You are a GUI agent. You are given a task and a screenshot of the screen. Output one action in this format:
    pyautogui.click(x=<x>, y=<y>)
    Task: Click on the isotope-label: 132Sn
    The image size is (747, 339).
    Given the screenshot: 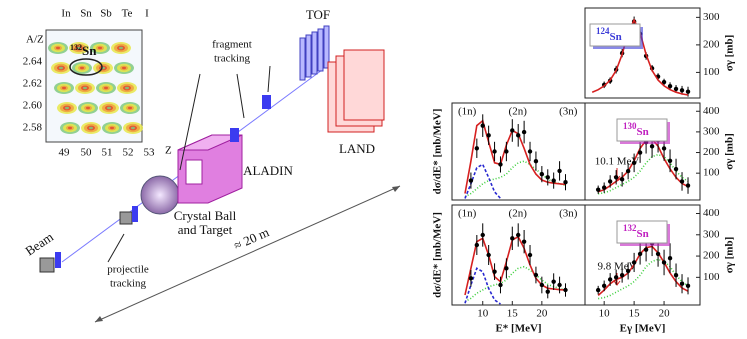 What is the action you would take?
    pyautogui.click(x=636, y=231)
    